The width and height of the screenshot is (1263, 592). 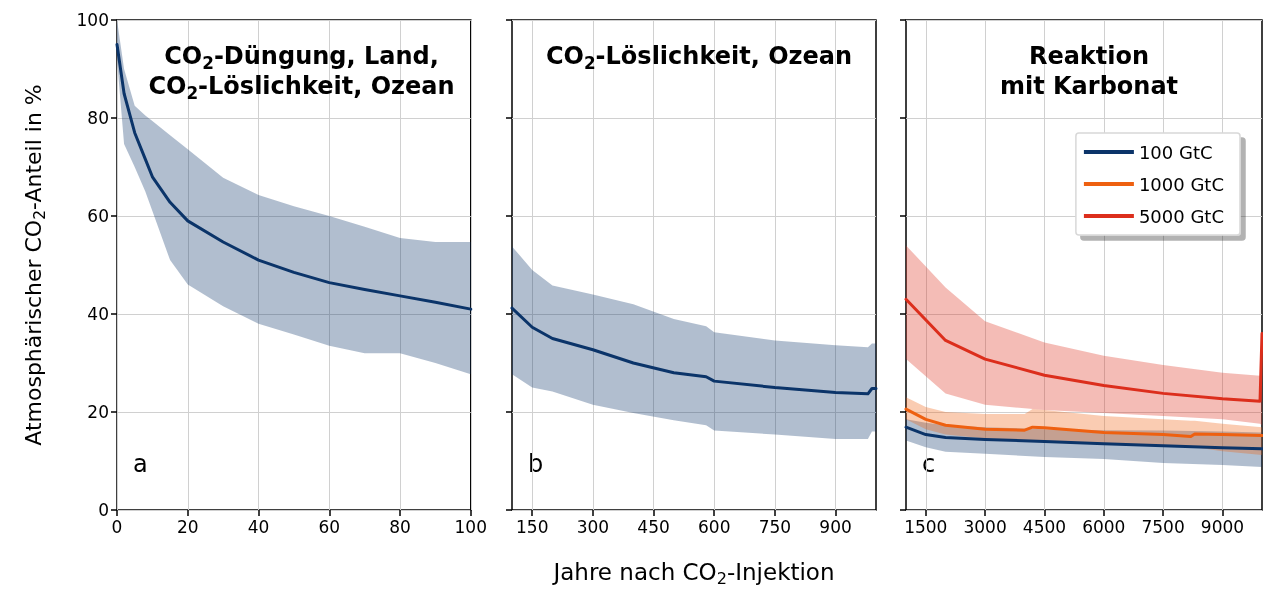 I want to click on x-tick-label: 100, so click(x=470, y=526).